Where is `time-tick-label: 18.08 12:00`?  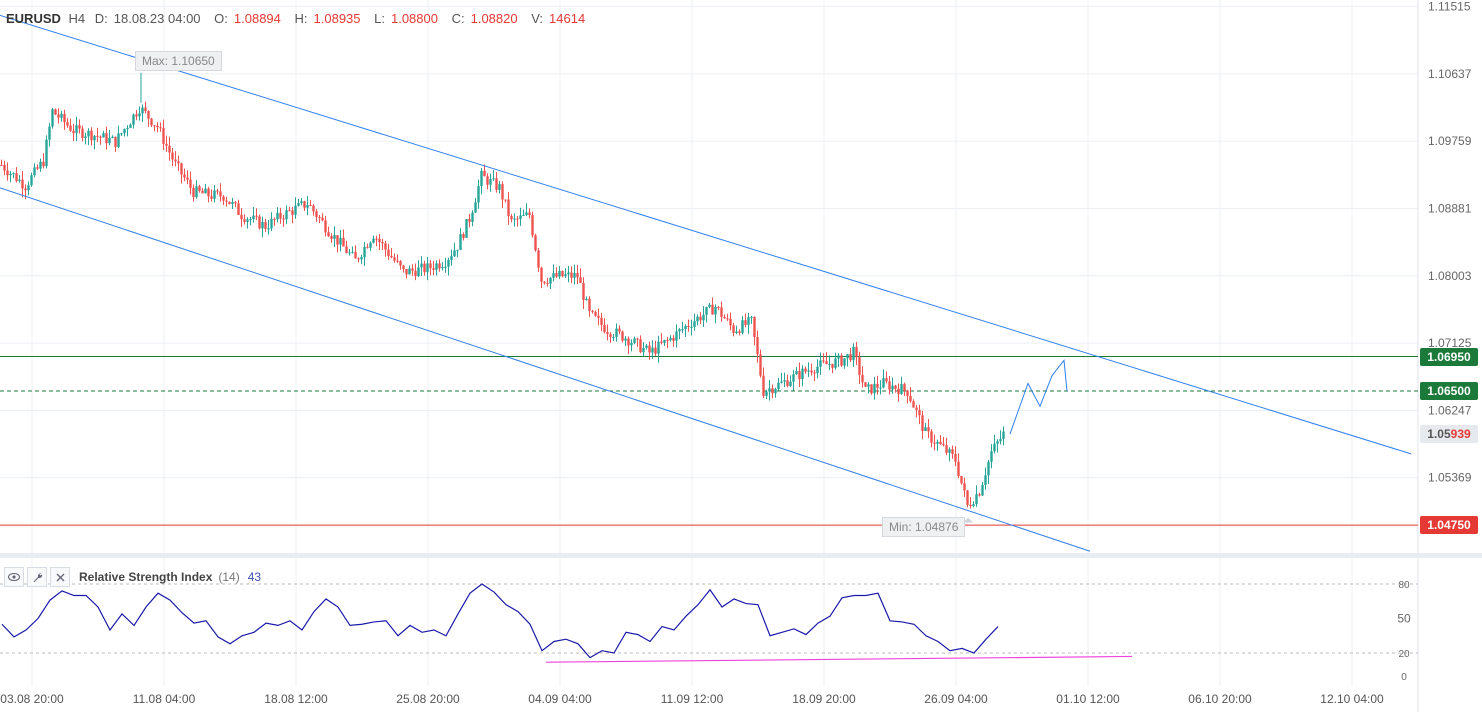
time-tick-label: 18.08 12:00 is located at coordinates (296, 699).